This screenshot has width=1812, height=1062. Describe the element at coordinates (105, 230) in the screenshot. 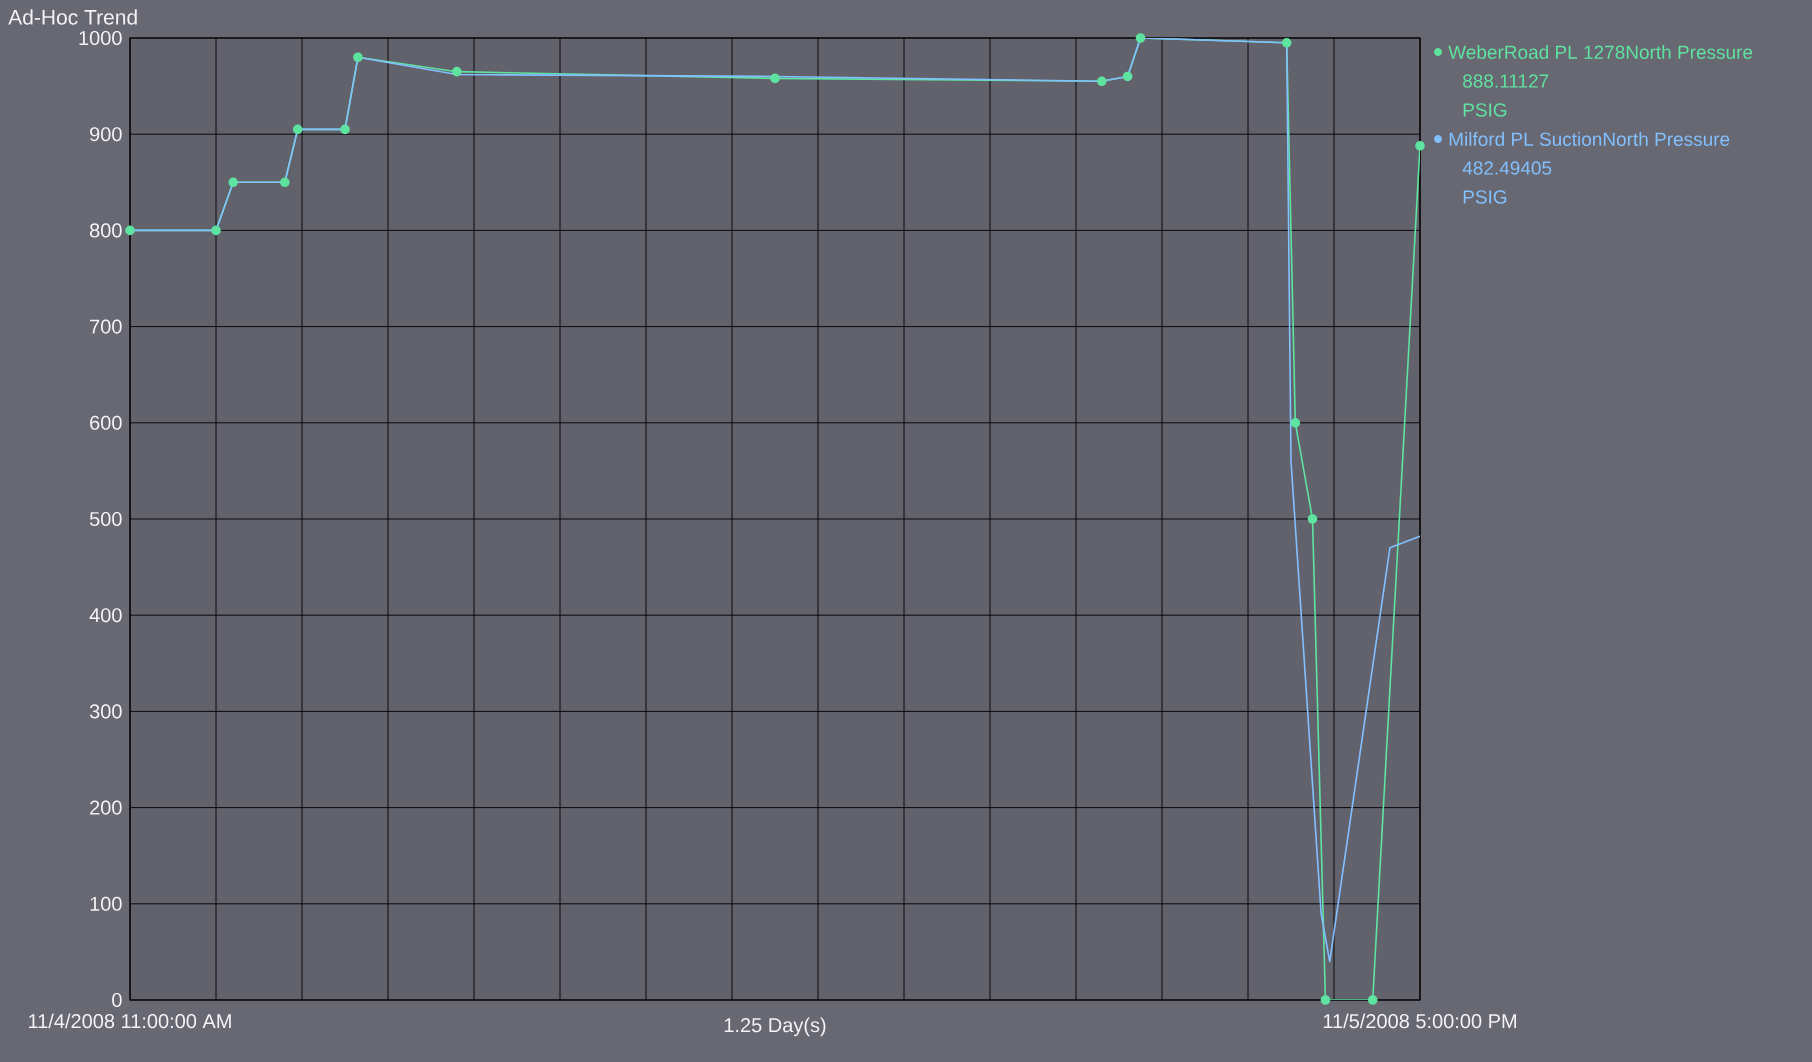

I see `y-tick-label: 800` at that location.